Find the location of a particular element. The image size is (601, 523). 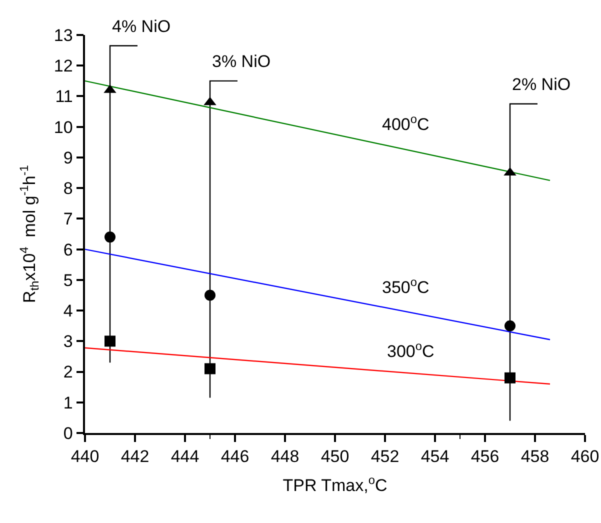

y-tick-label: 7 is located at coordinates (68, 219).